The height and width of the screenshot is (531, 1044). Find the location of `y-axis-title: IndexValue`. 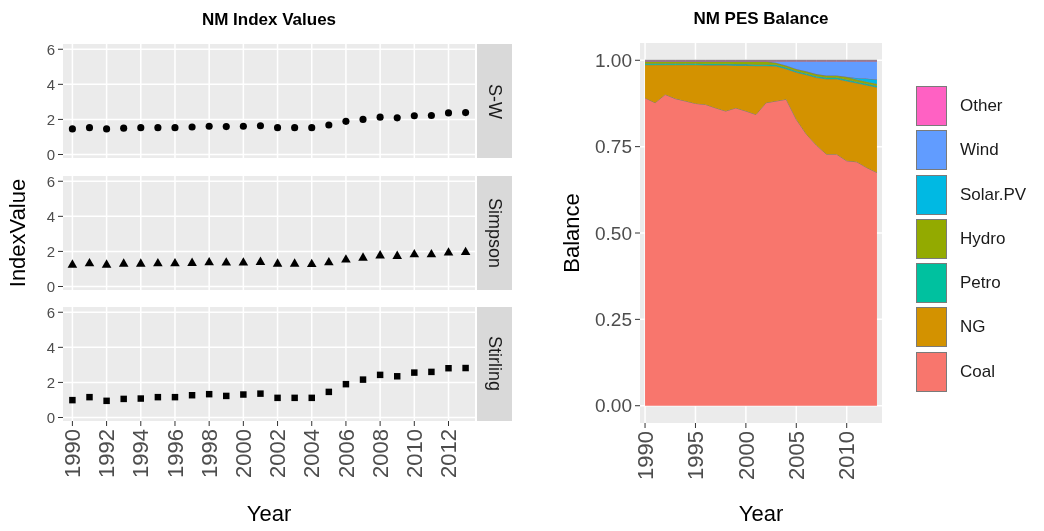

y-axis-title: IndexValue is located at coordinates (17, 233).